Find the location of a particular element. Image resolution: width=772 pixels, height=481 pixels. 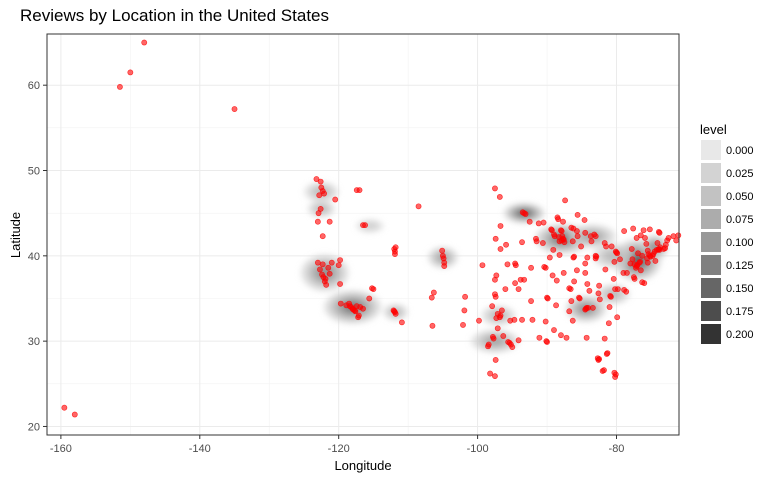

legend-label: 0.150 is located at coordinates (740, 289).